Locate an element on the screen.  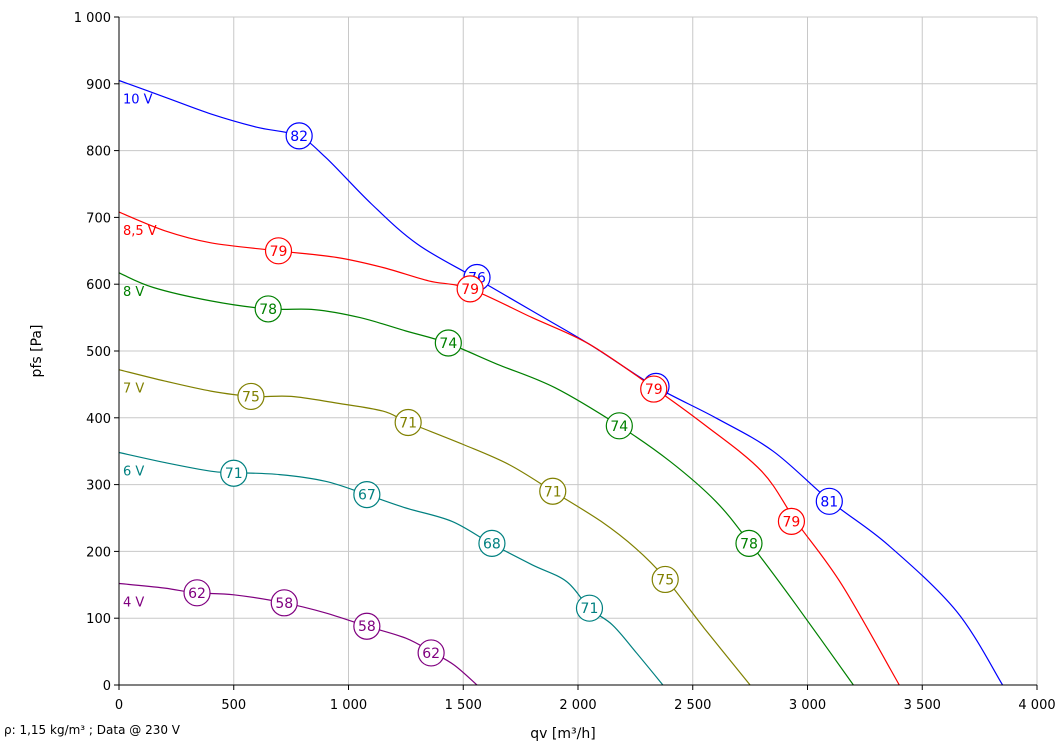
series-label: 8 V is located at coordinates (133, 292).